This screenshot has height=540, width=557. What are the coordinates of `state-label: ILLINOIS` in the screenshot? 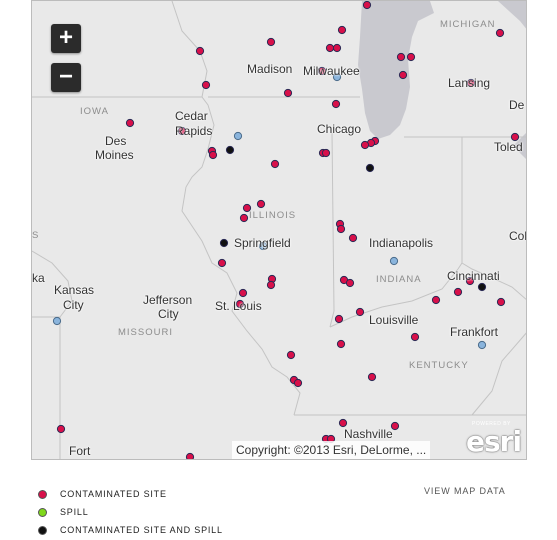 It's located at (273, 215).